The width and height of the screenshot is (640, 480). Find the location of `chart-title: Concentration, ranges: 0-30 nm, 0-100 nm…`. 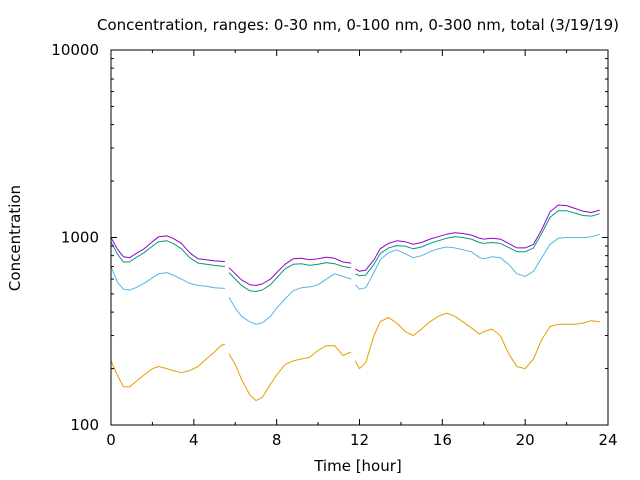

chart-title: Concentration, ranges: 0-30 nm, 0-100 nm… is located at coordinates (358, 25).